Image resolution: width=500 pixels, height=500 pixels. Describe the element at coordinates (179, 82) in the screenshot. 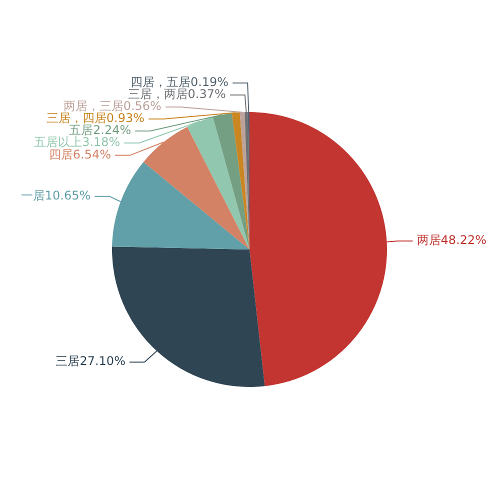

I see `slice-label: 四居，五居0.19%` at that location.